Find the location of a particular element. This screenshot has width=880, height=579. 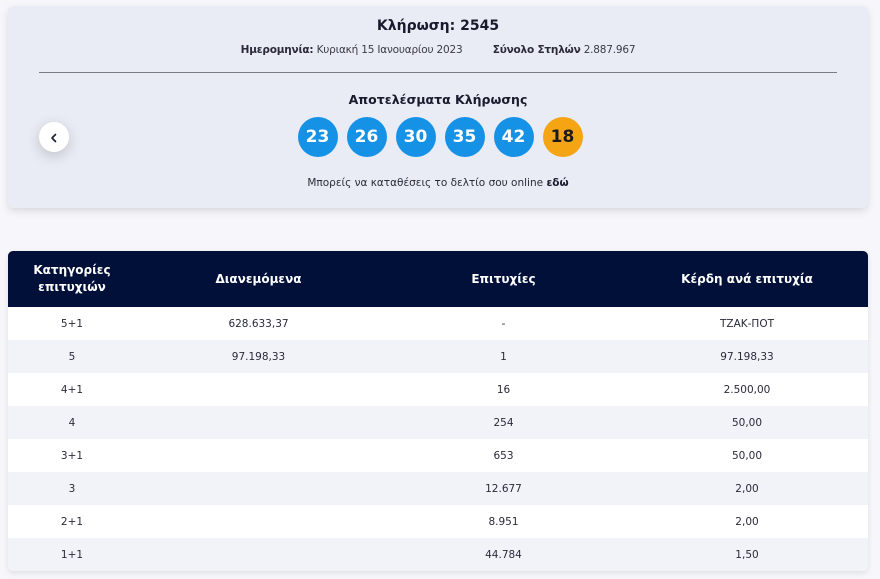

cell-category: 4+1 is located at coordinates (72, 389).